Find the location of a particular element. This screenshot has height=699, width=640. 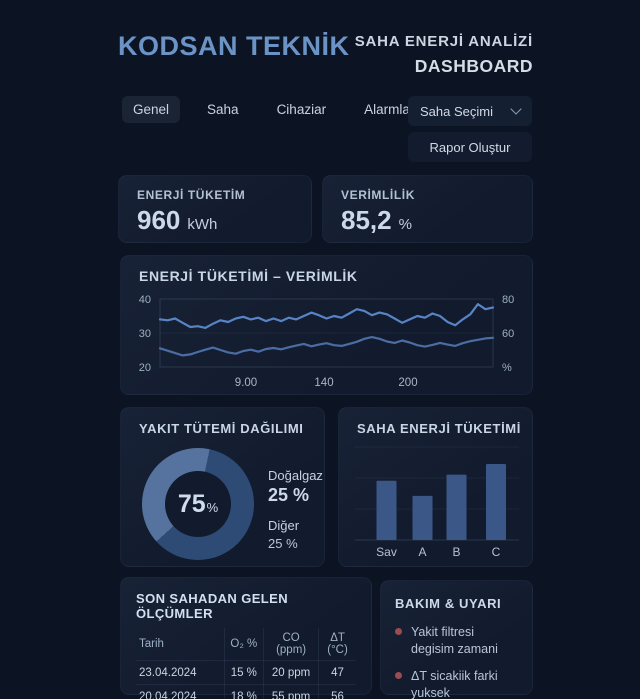

svg-text: Sav is located at coordinates (386, 552).